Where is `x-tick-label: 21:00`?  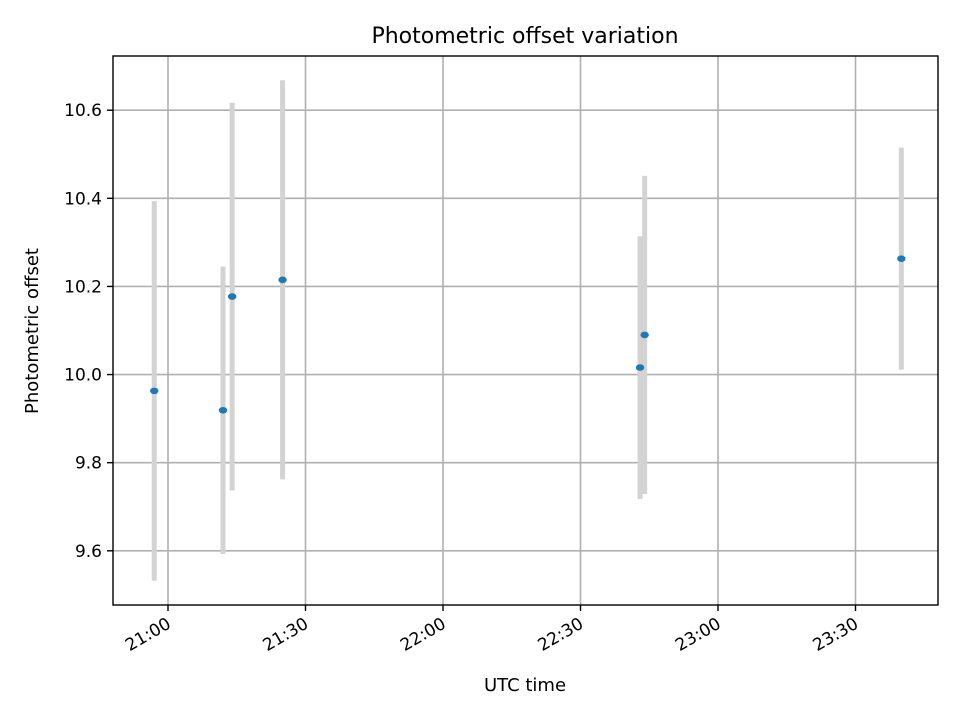 x-tick-label: 21:00 is located at coordinates (148, 635).